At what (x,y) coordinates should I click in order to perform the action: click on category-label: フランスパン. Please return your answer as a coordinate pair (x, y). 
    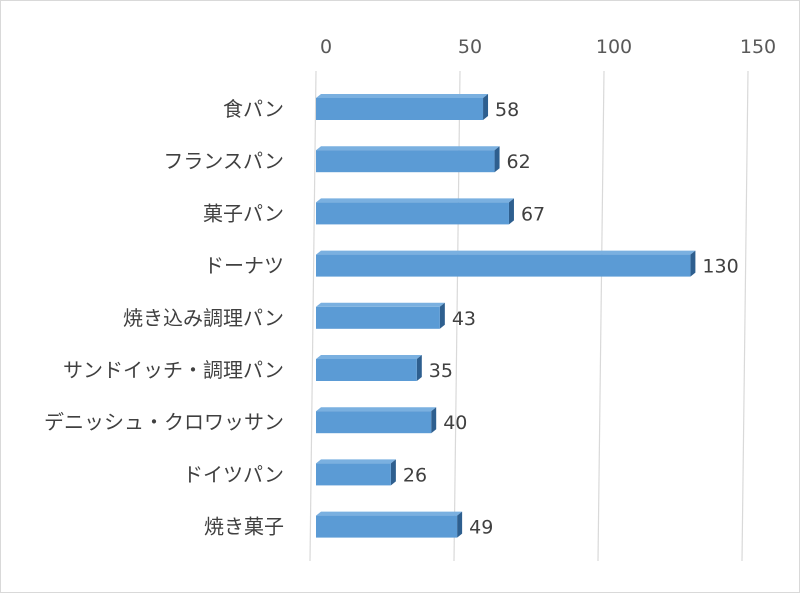
    Looking at the image, I should click on (223, 161).